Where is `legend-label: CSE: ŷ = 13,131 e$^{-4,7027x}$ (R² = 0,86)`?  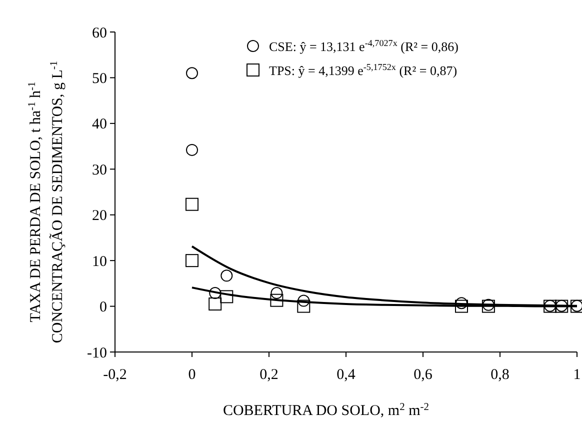 legend-label: CSE: ŷ = 13,131 e$^{-4,7027x}$ (R² = 0,86) is located at coordinates (363, 46).